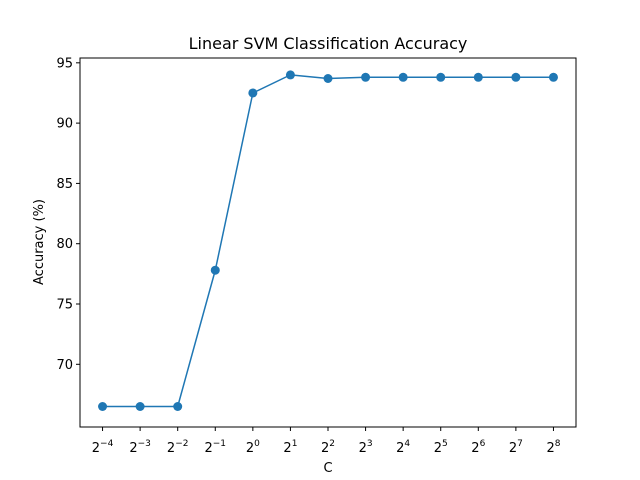 This screenshot has height=480, width=640. I want to click on x-tick-label: 25, so click(441, 447).